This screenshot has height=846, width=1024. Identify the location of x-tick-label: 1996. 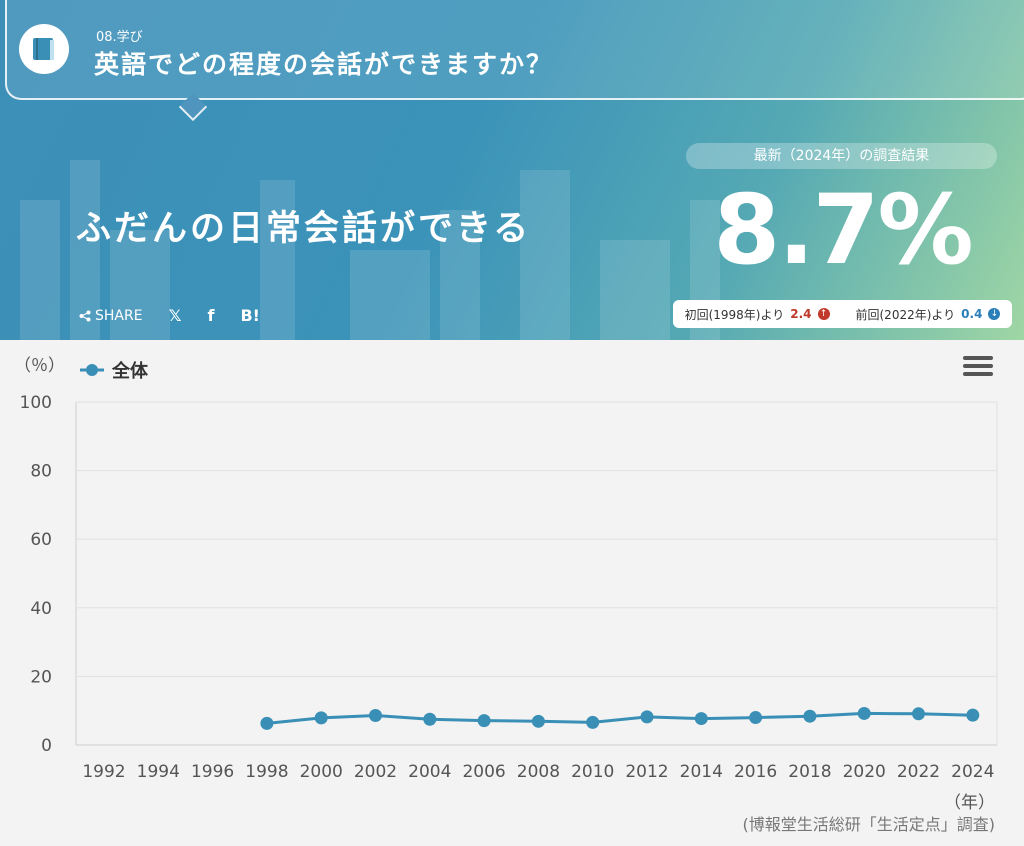
(212, 772).